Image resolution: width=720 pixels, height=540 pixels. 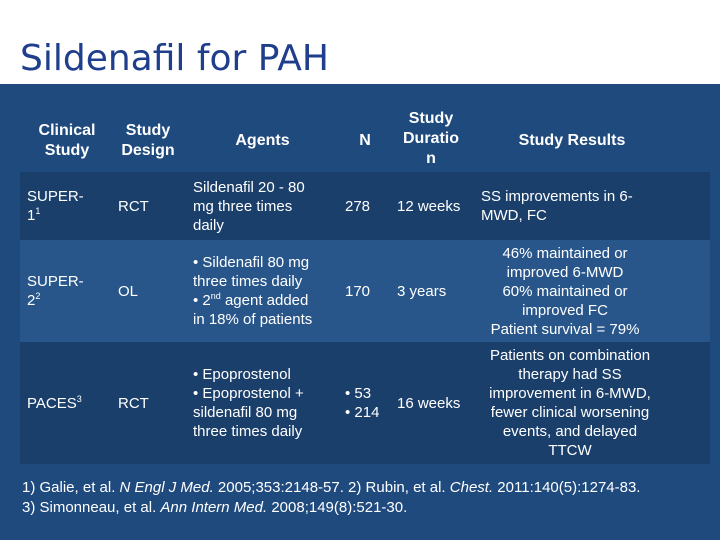 What do you see at coordinates (133, 206) in the screenshot?
I see `row1-design: RCT` at bounding box center [133, 206].